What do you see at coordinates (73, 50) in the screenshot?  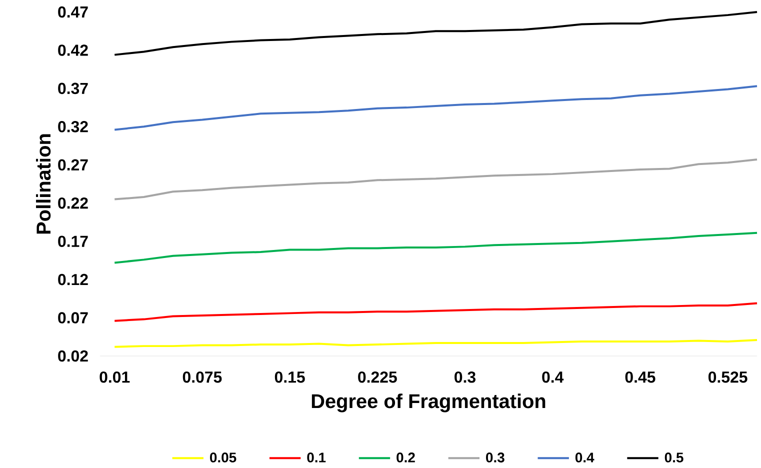 I see `y-tick-label: 0.42` at bounding box center [73, 50].